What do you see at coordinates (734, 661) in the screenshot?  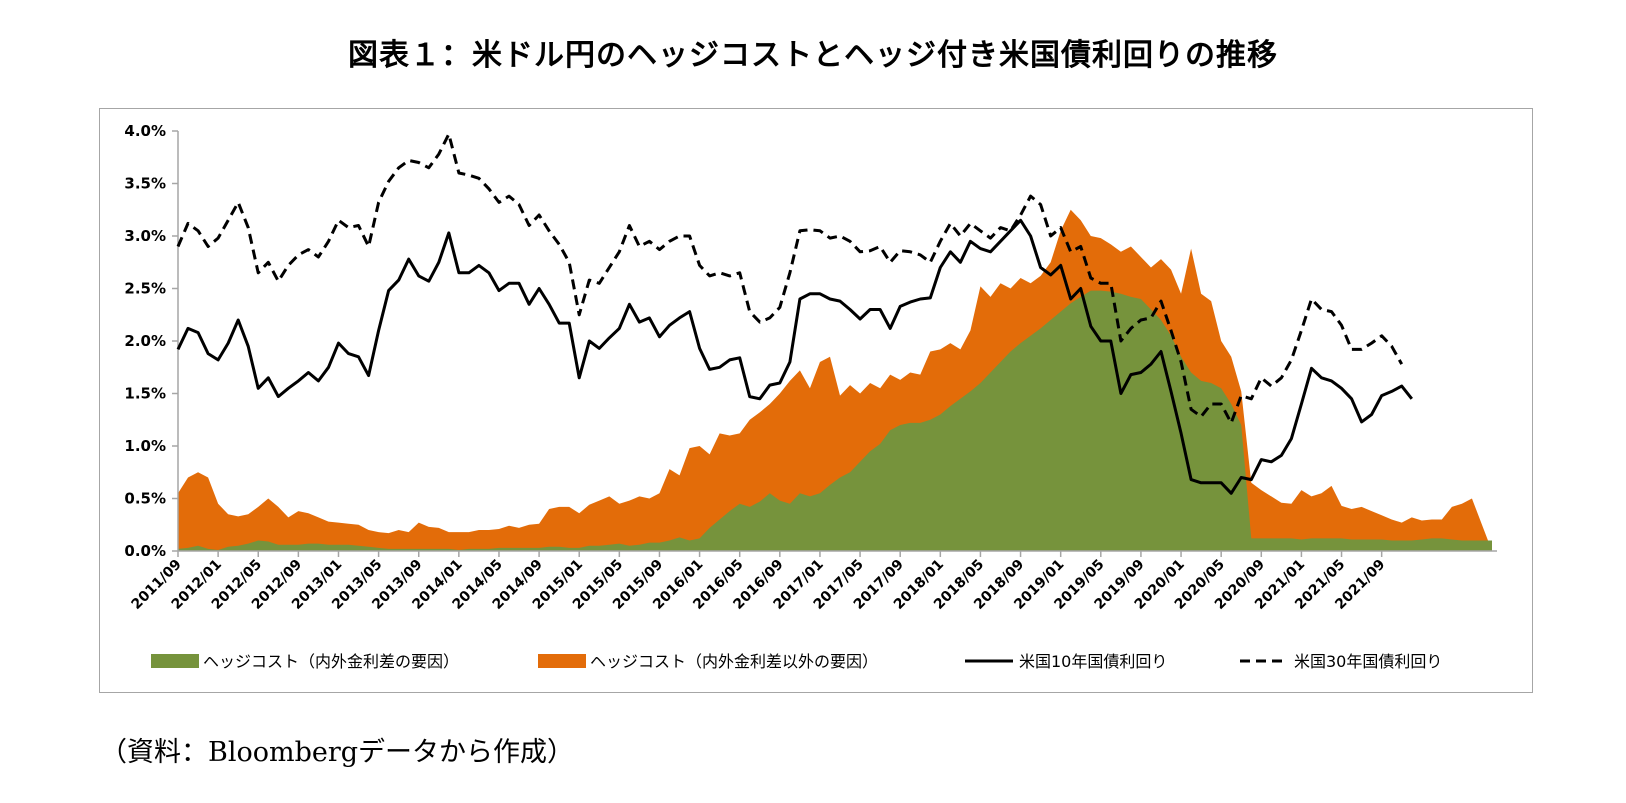 I see `legend-label: ヘッジコスト（内外金利差以外の要因）` at bounding box center [734, 661].